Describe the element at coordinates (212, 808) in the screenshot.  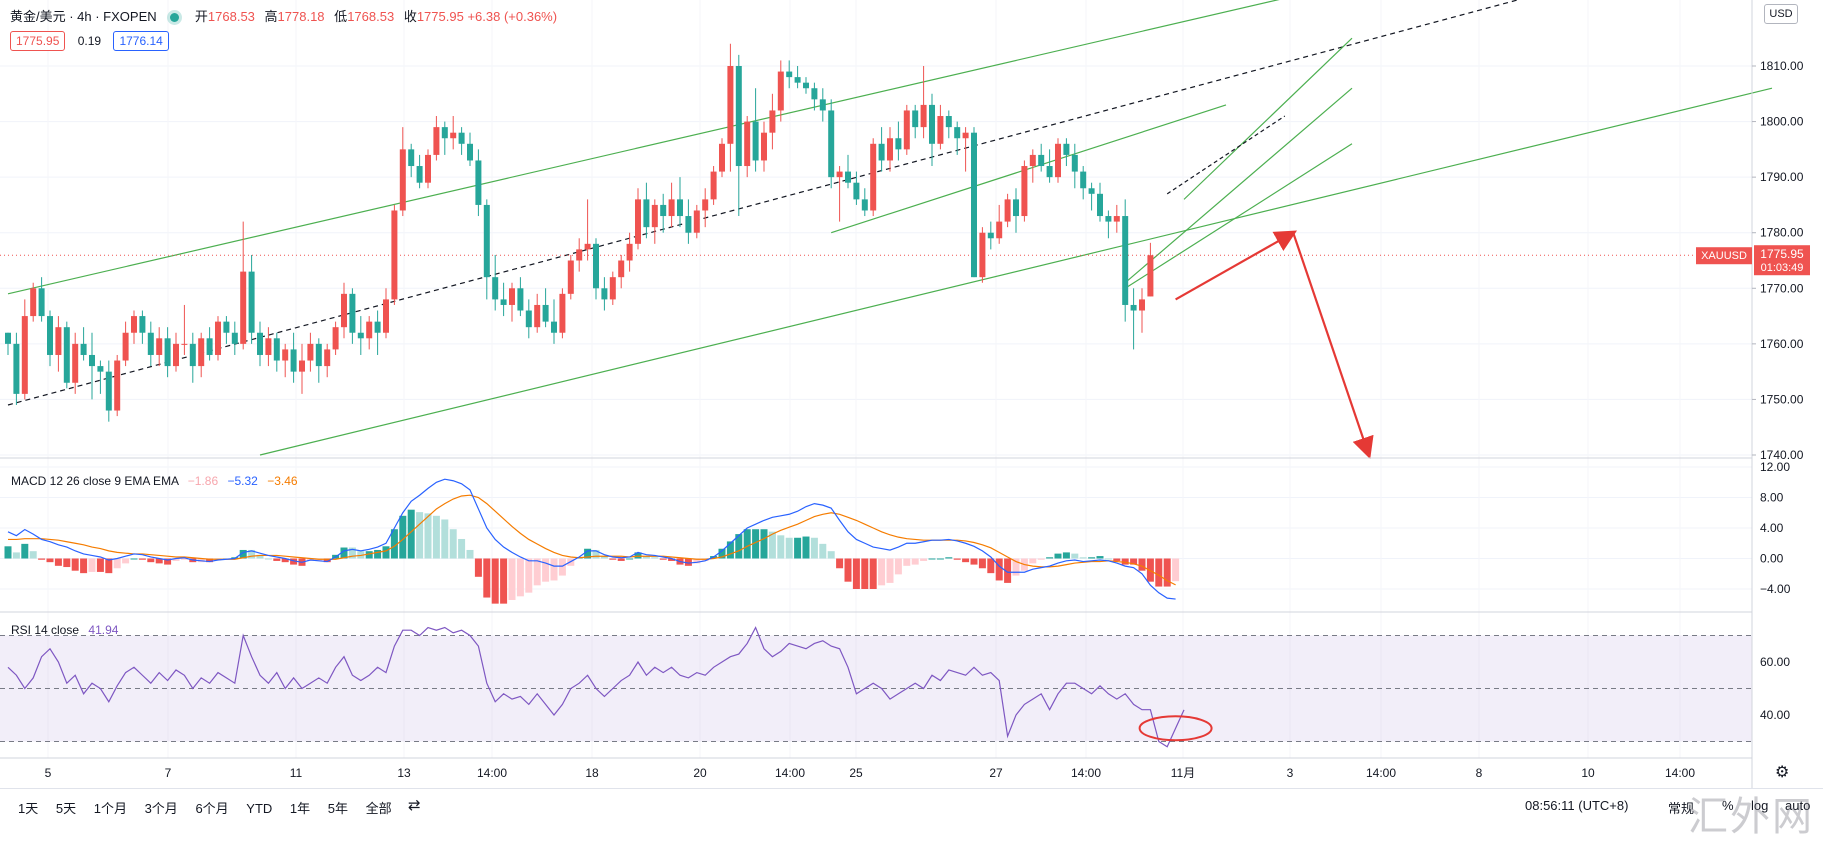
I see `range-6m: 6个月` at that location.